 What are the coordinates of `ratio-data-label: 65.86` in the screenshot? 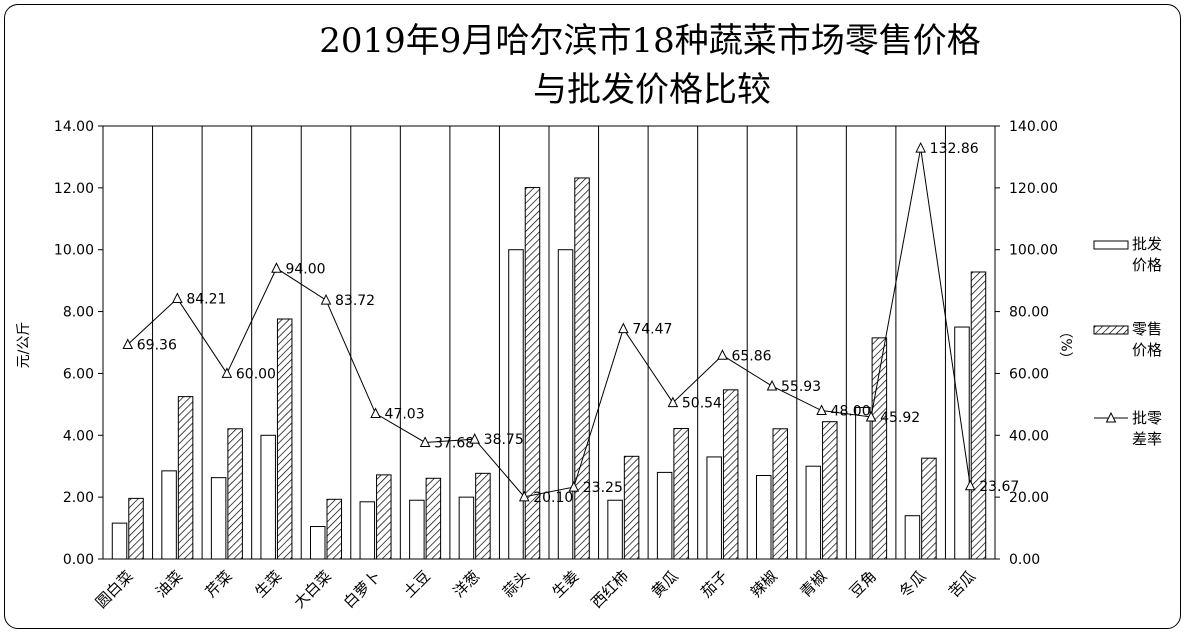 It's located at (751, 356).